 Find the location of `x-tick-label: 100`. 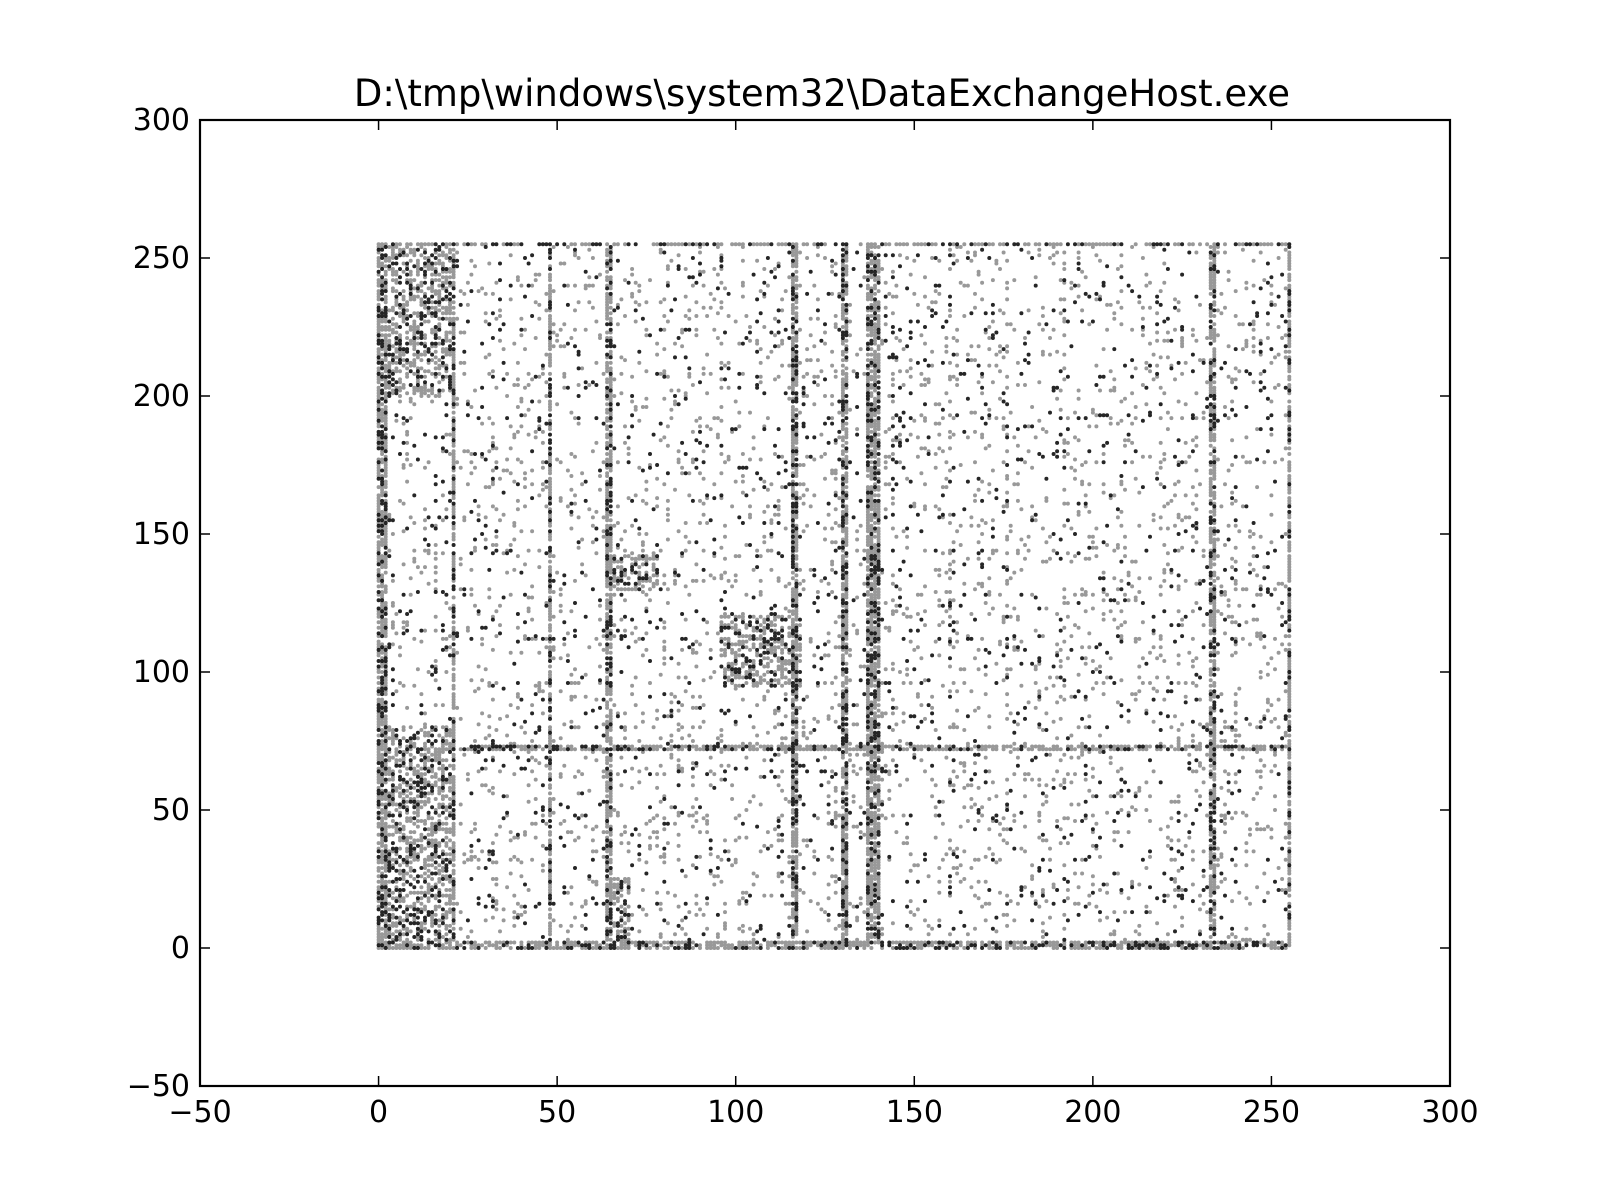

x-tick-label: 100 is located at coordinates (735, 1112).